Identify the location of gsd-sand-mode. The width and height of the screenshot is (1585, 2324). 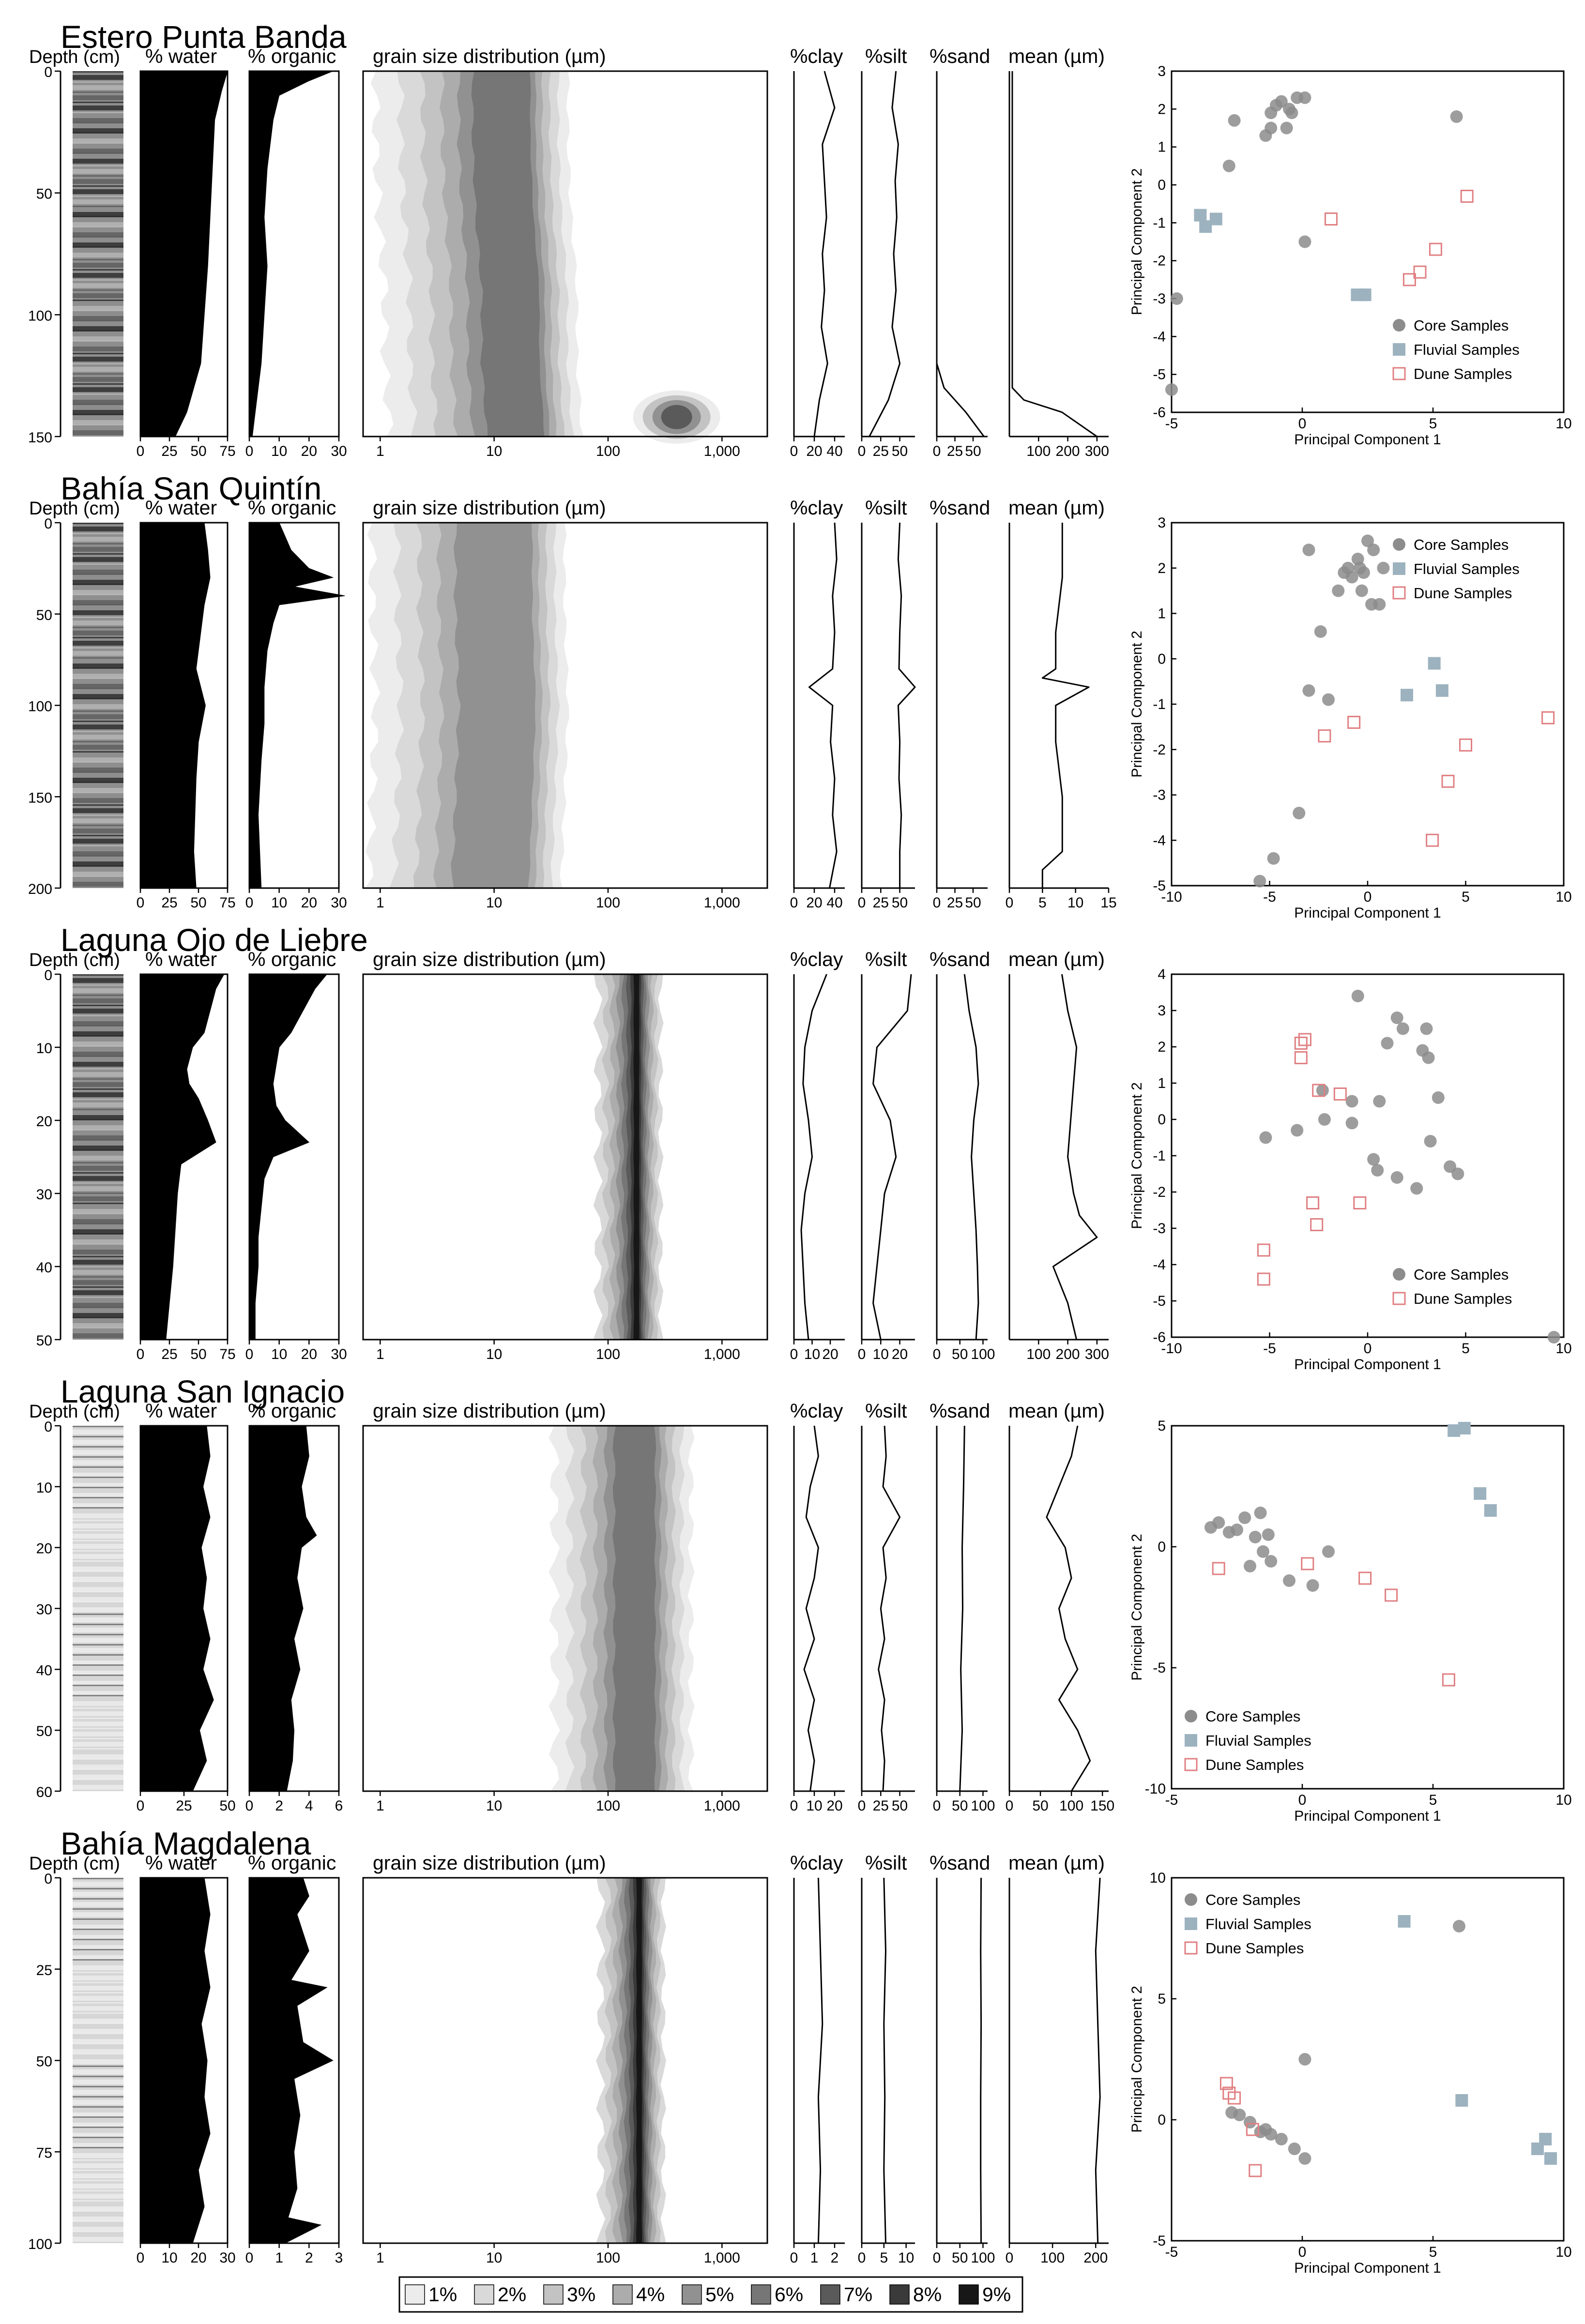
(677, 417).